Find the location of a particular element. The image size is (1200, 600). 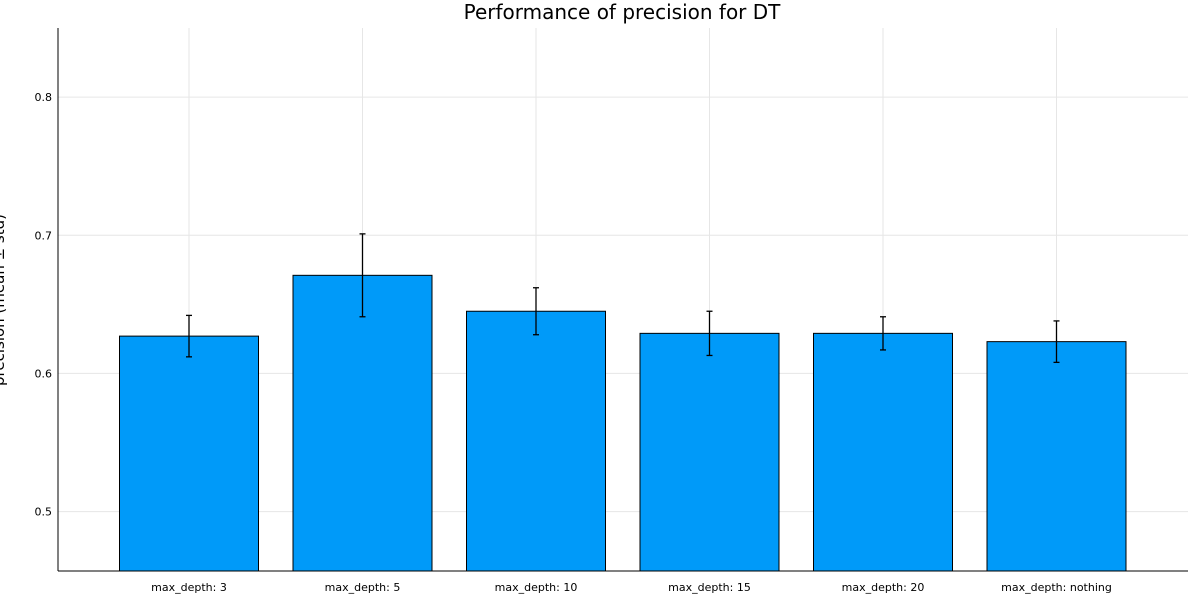

y-tick-label: 0.7 is located at coordinates (44, 235).